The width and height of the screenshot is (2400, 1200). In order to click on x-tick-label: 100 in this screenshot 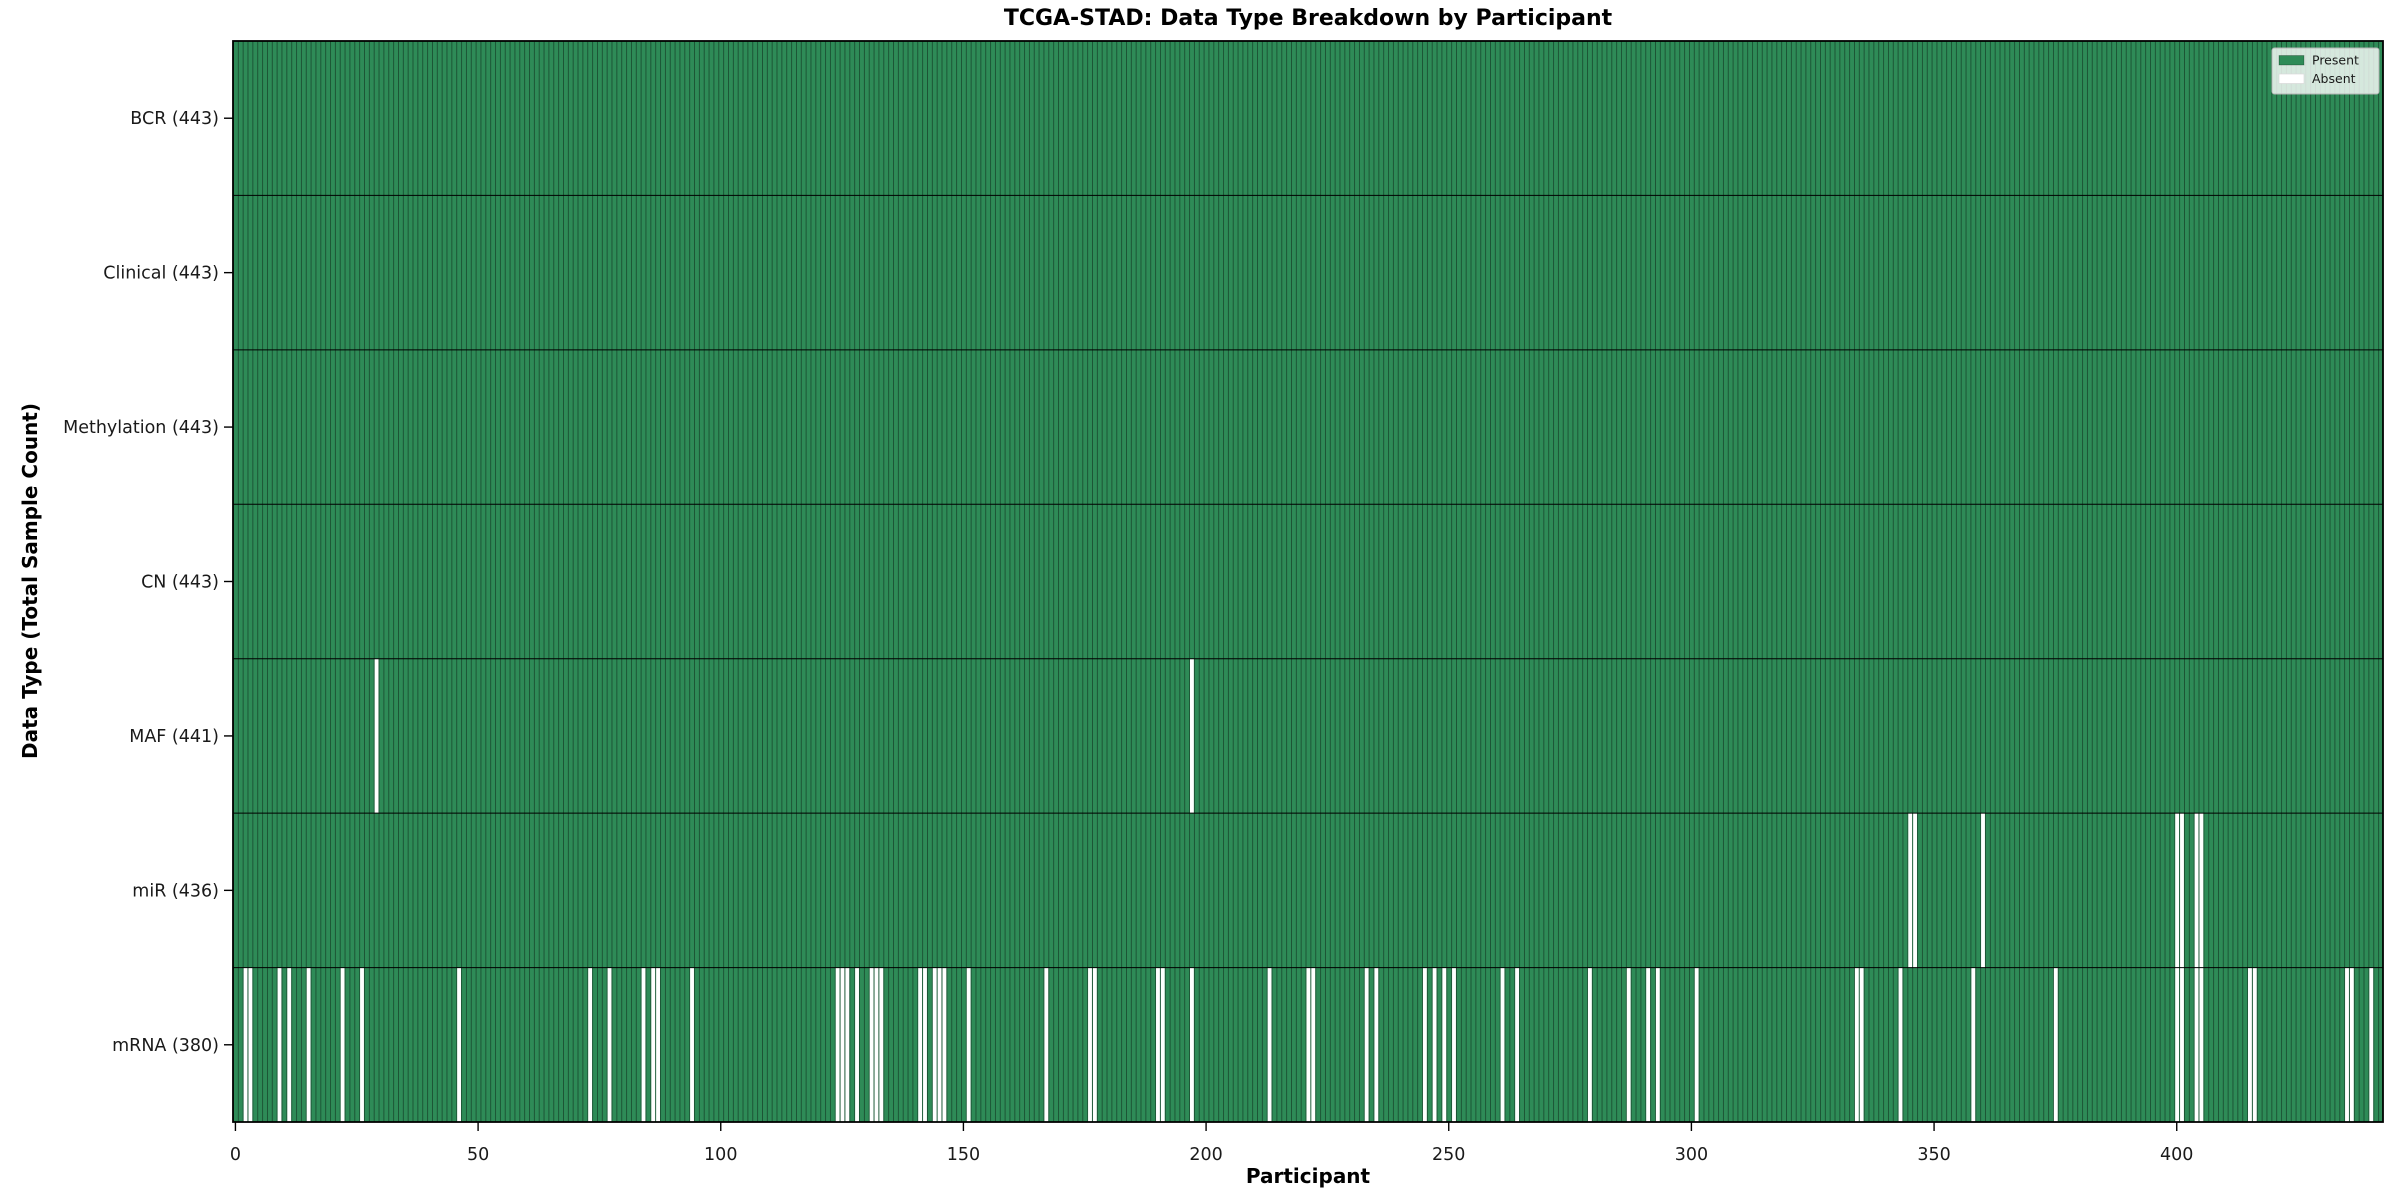, I will do `click(720, 1155)`.